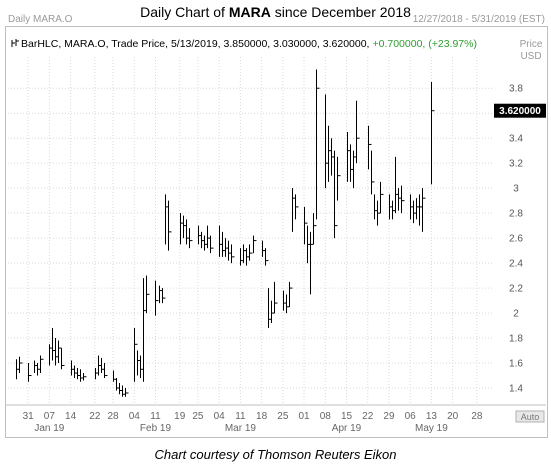  Describe the element at coordinates (347, 416) in the screenshot. I see `x-tick-label: 15` at that location.